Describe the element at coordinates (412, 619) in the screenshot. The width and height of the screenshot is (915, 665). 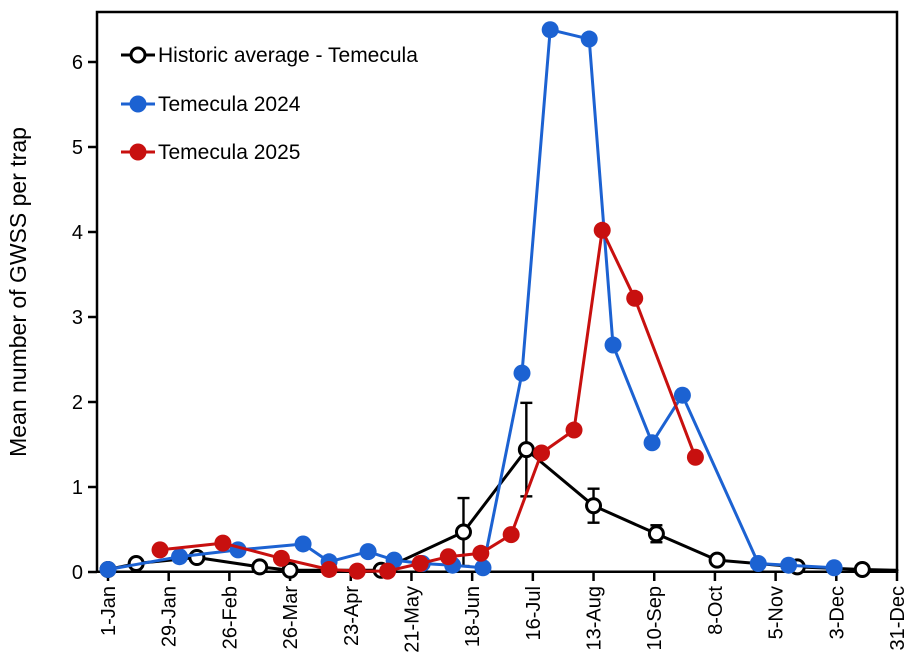
I see `x-tick-label: 21-May` at that location.